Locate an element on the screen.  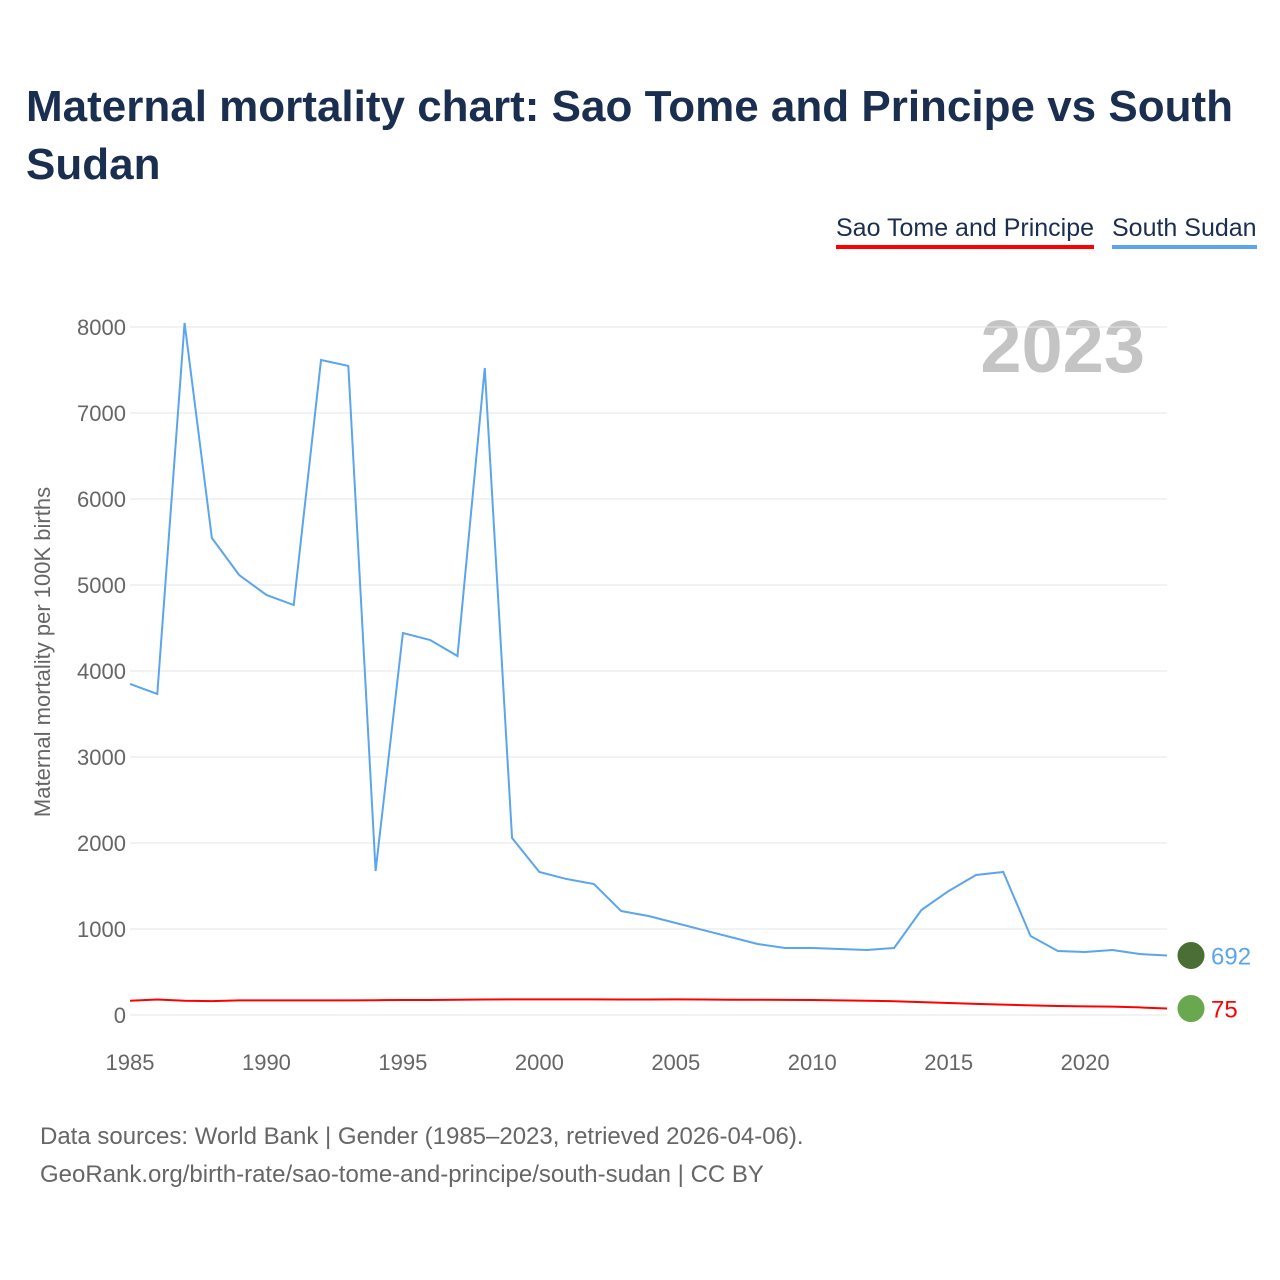
x-tick-label: 1990 is located at coordinates (266, 1062).